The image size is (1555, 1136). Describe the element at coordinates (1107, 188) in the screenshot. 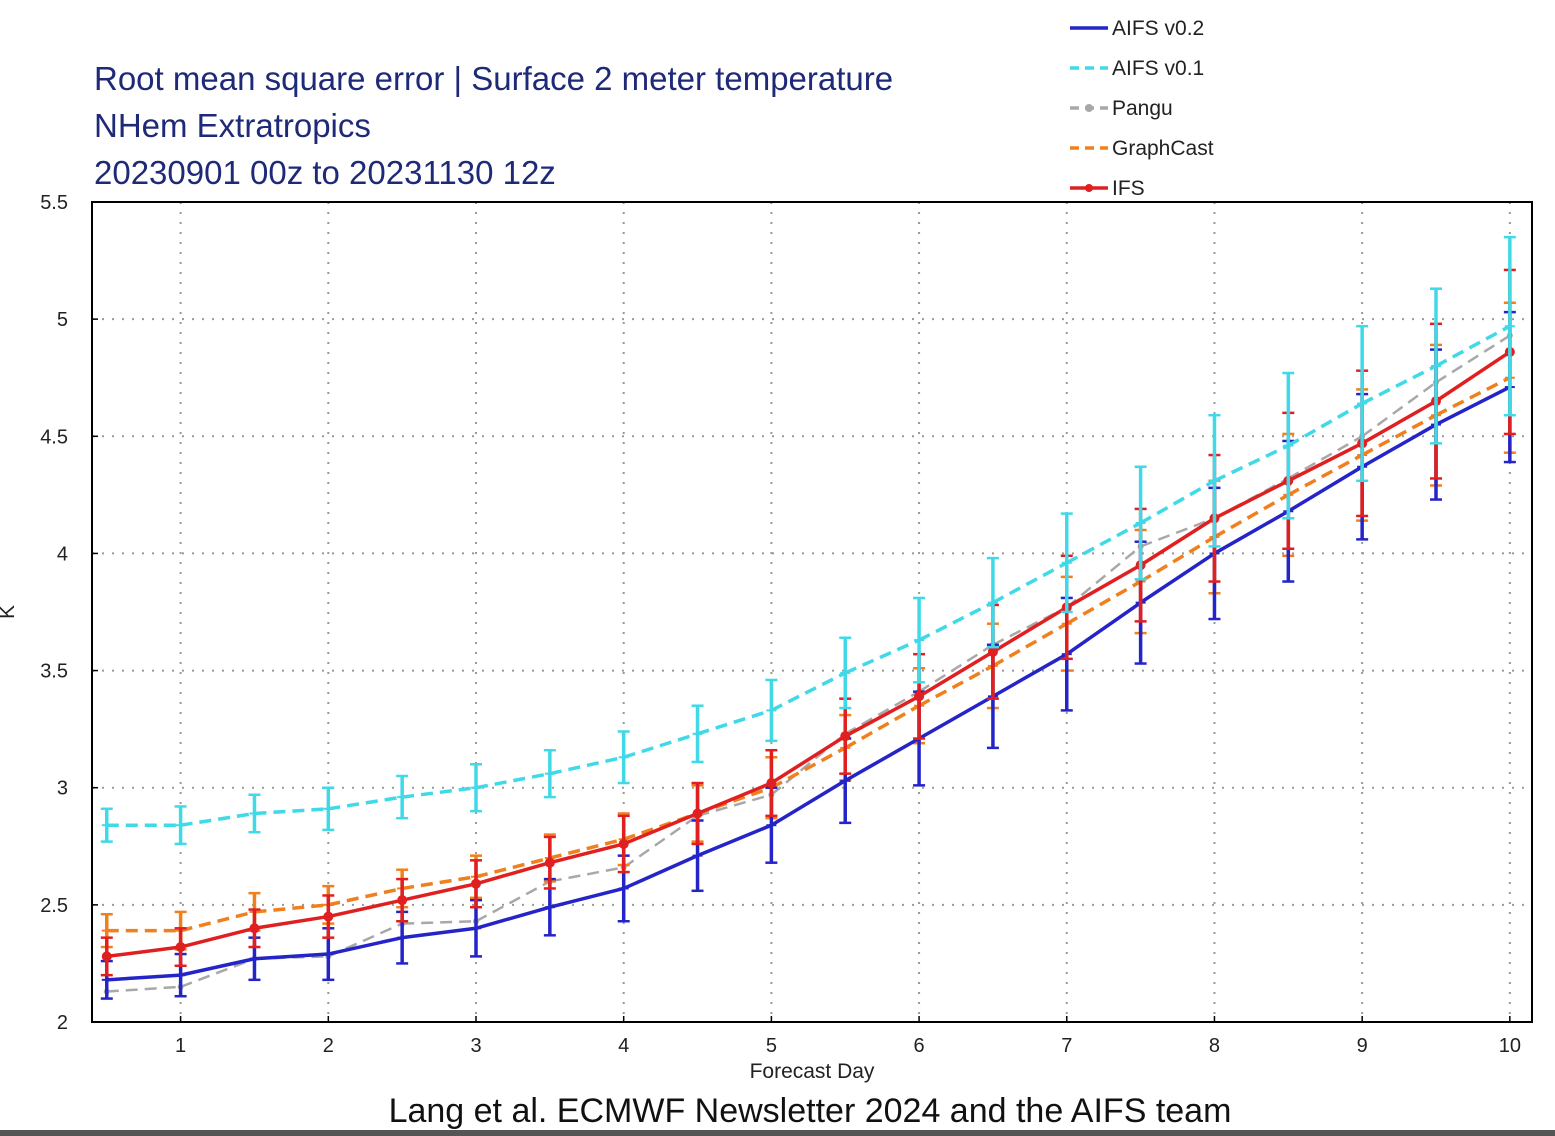

I see `legend-item-ifs: IFS` at that location.